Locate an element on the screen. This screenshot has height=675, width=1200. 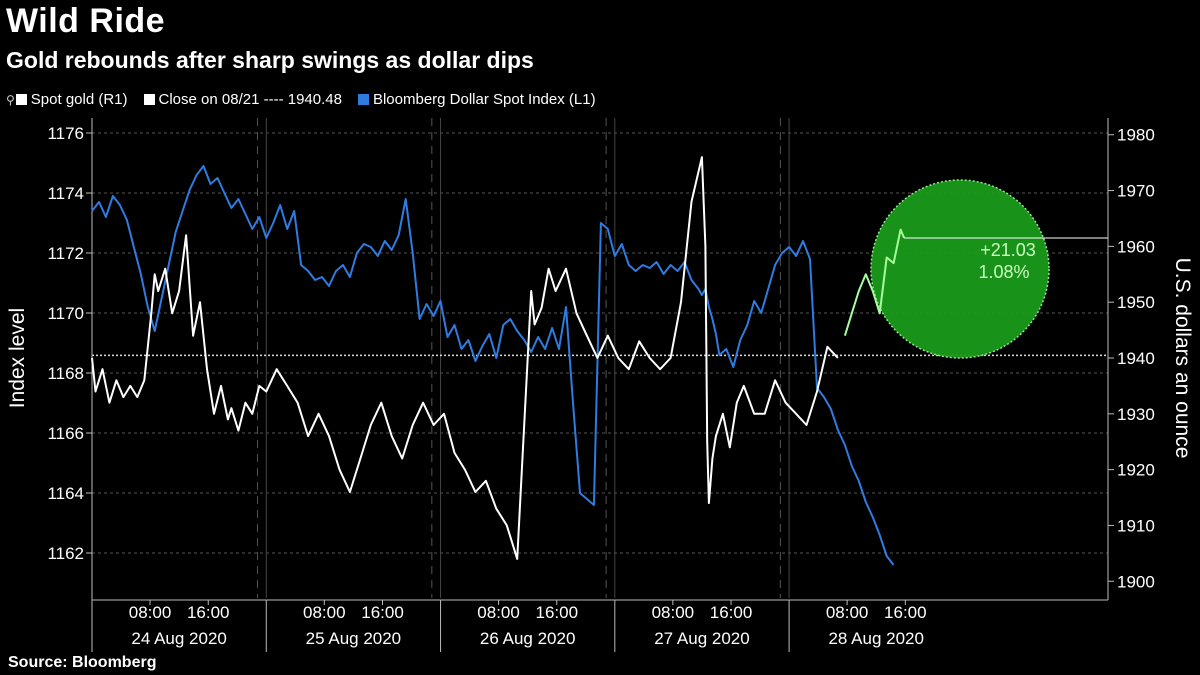
left-tick-label: 1166 is located at coordinates (65, 433).